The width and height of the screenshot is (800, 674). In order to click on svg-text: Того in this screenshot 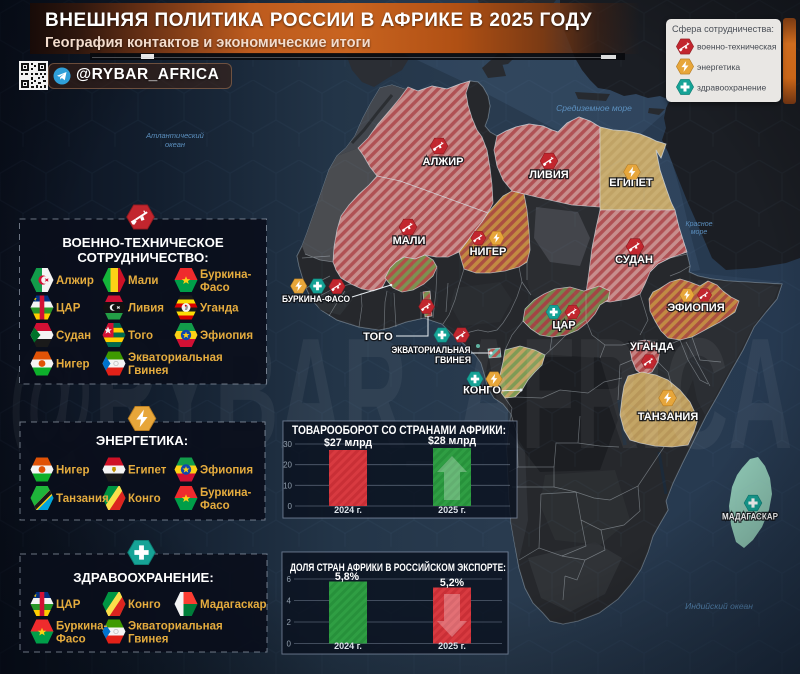, I will do `click(140, 336)`.